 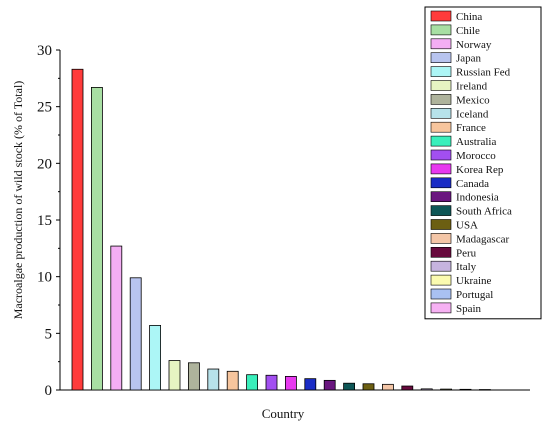 What do you see at coordinates (441, 308) in the screenshot?
I see `legend-swatch-spain` at bounding box center [441, 308].